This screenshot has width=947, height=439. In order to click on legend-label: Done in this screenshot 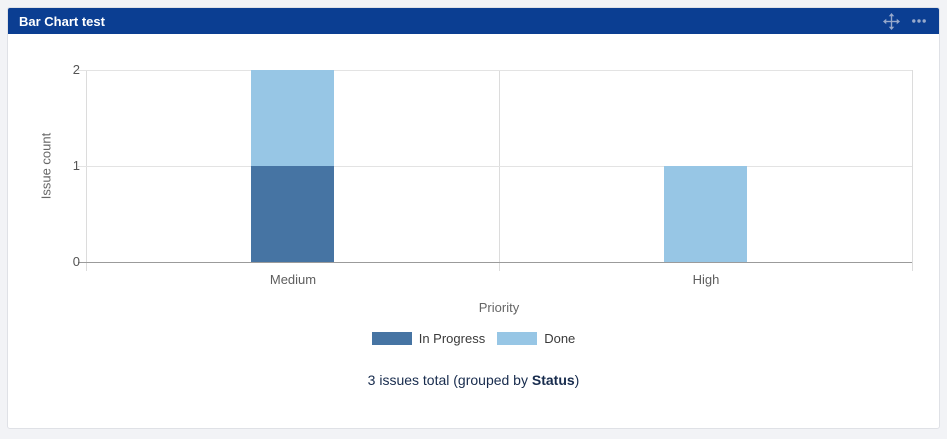, I will do `click(560, 338)`.